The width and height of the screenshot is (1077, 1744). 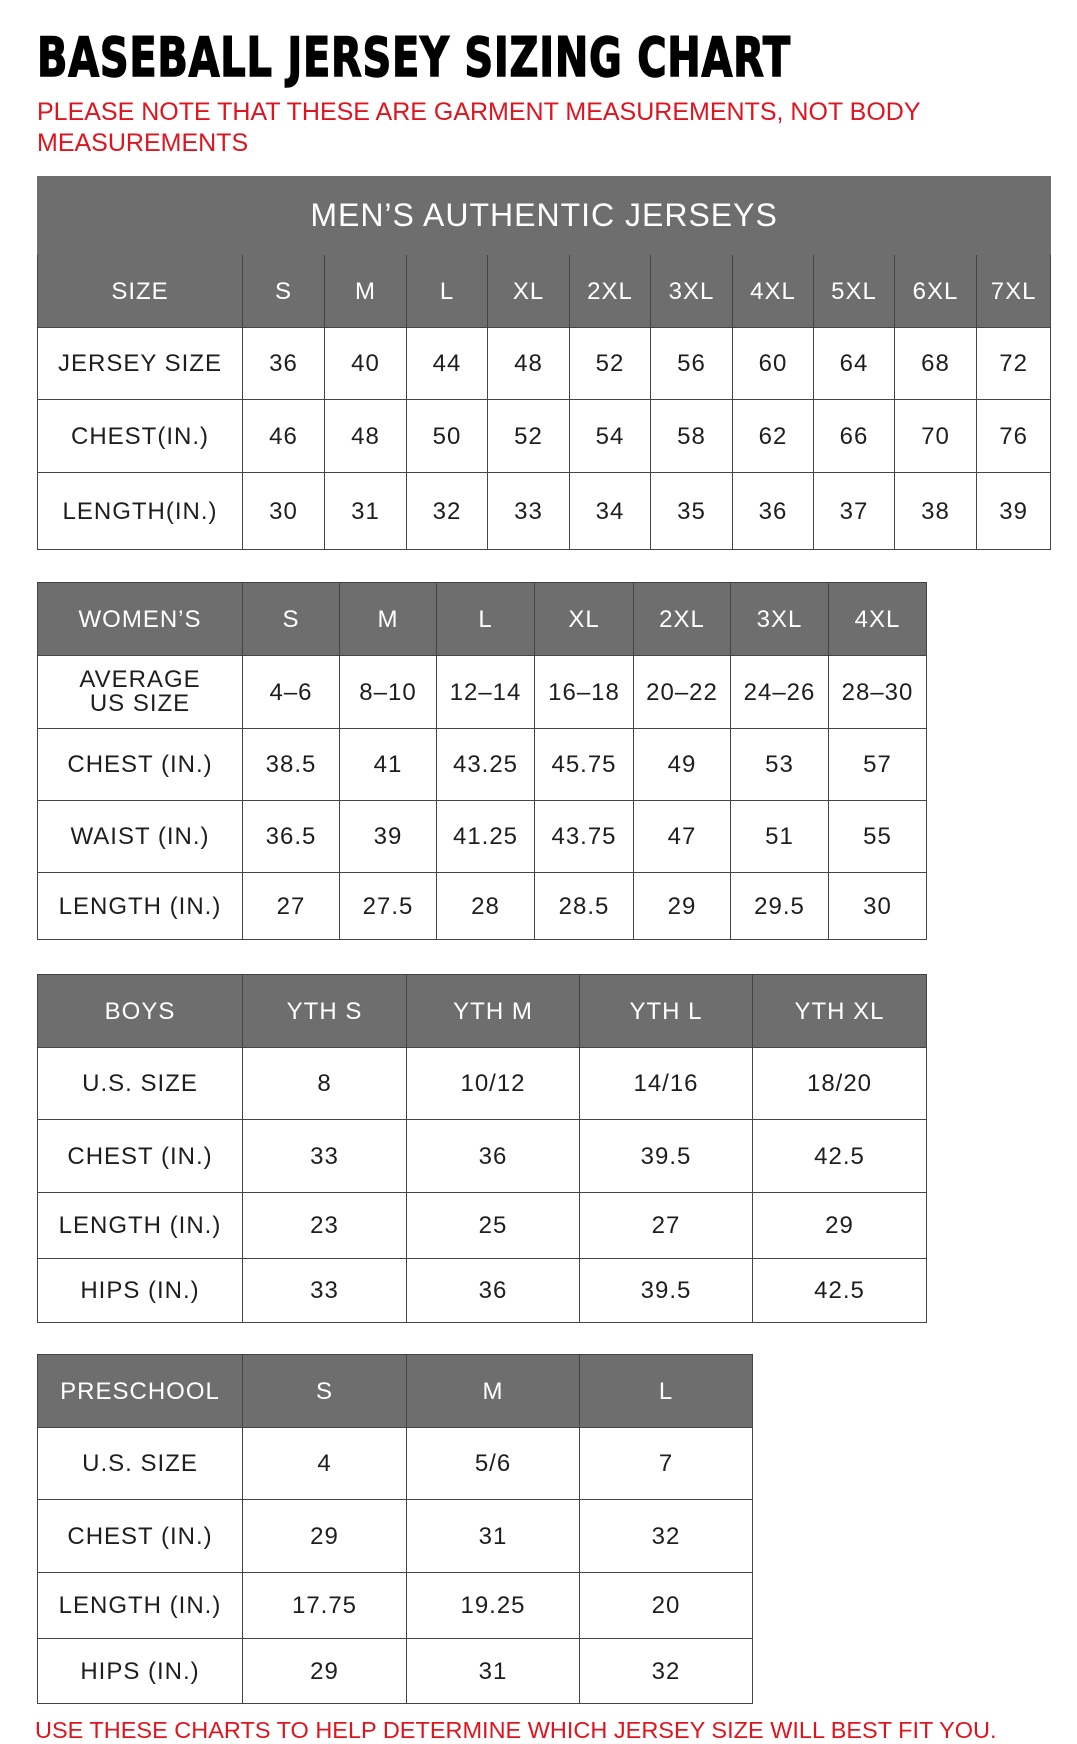 What do you see at coordinates (388, 764) in the screenshot?
I see `table-cell: 41` at bounding box center [388, 764].